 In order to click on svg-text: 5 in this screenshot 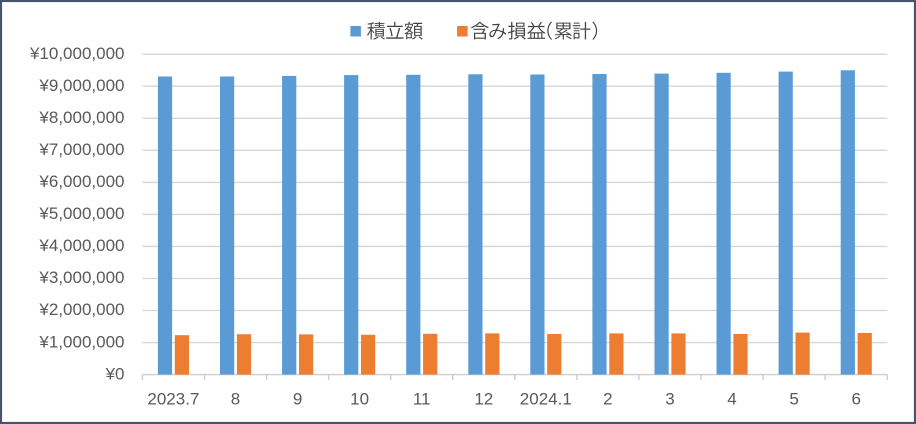, I will do `click(793, 399)`.